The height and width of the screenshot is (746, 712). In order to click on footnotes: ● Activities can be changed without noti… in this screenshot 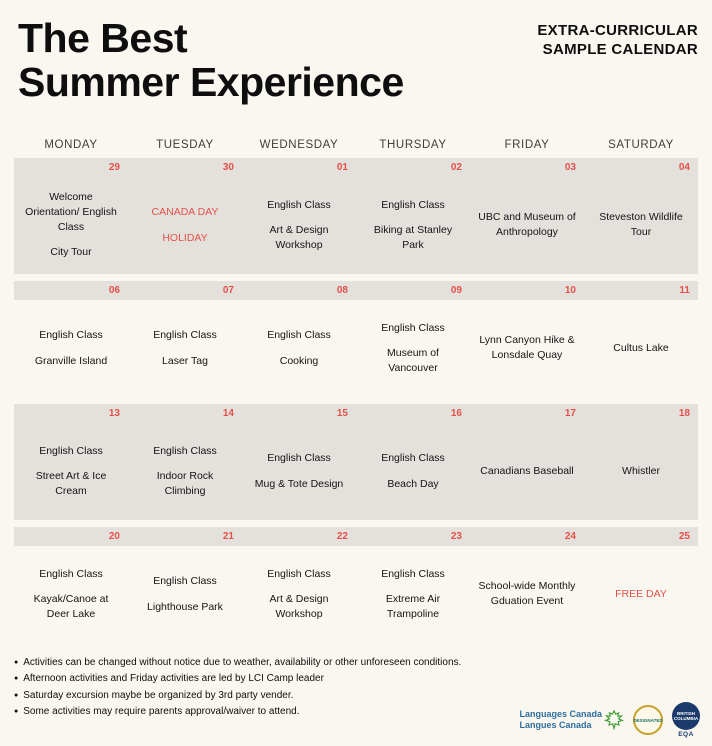, I will do `click(274, 688)`.